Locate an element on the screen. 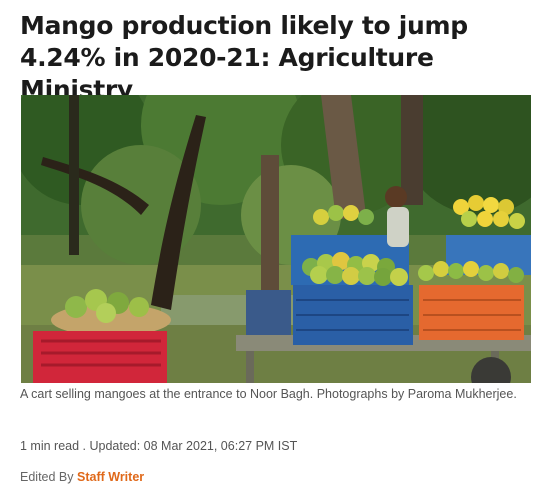 Image resolution: width=544 pixels, height=491 pixels. editor-name-link: Staff Writer is located at coordinates (111, 477).